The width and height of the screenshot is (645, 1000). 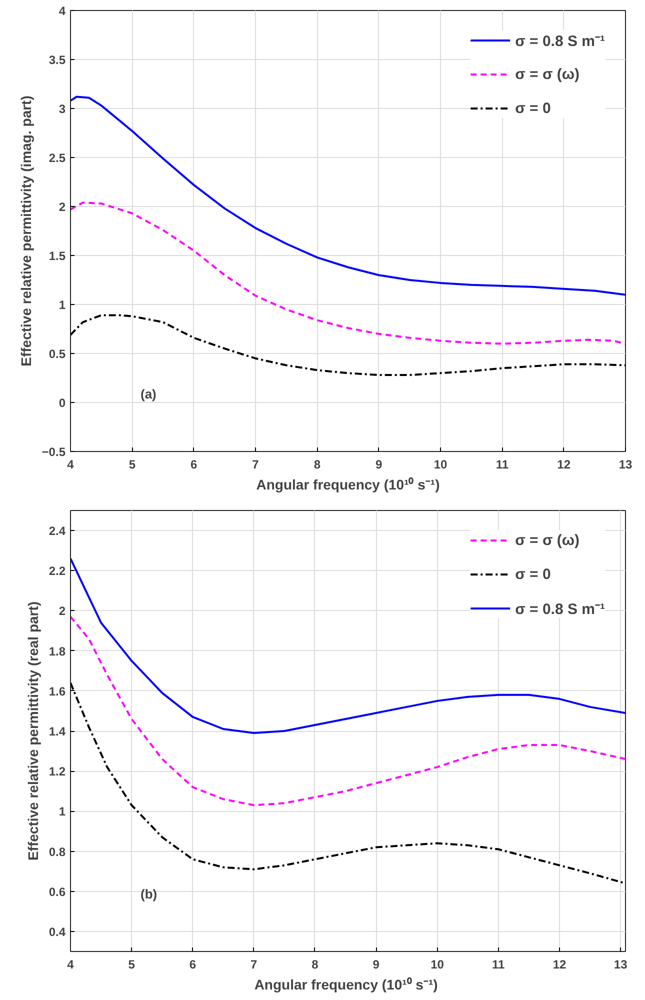 I want to click on y-tick-label: 3.5, so click(x=57, y=60).